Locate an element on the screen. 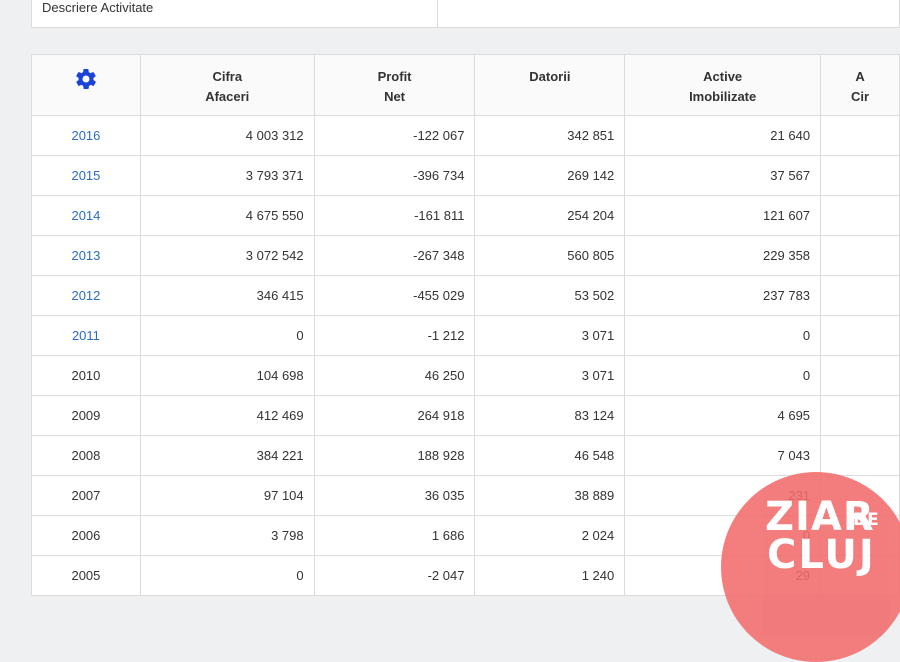  year-link: 2014 is located at coordinates (86, 215).